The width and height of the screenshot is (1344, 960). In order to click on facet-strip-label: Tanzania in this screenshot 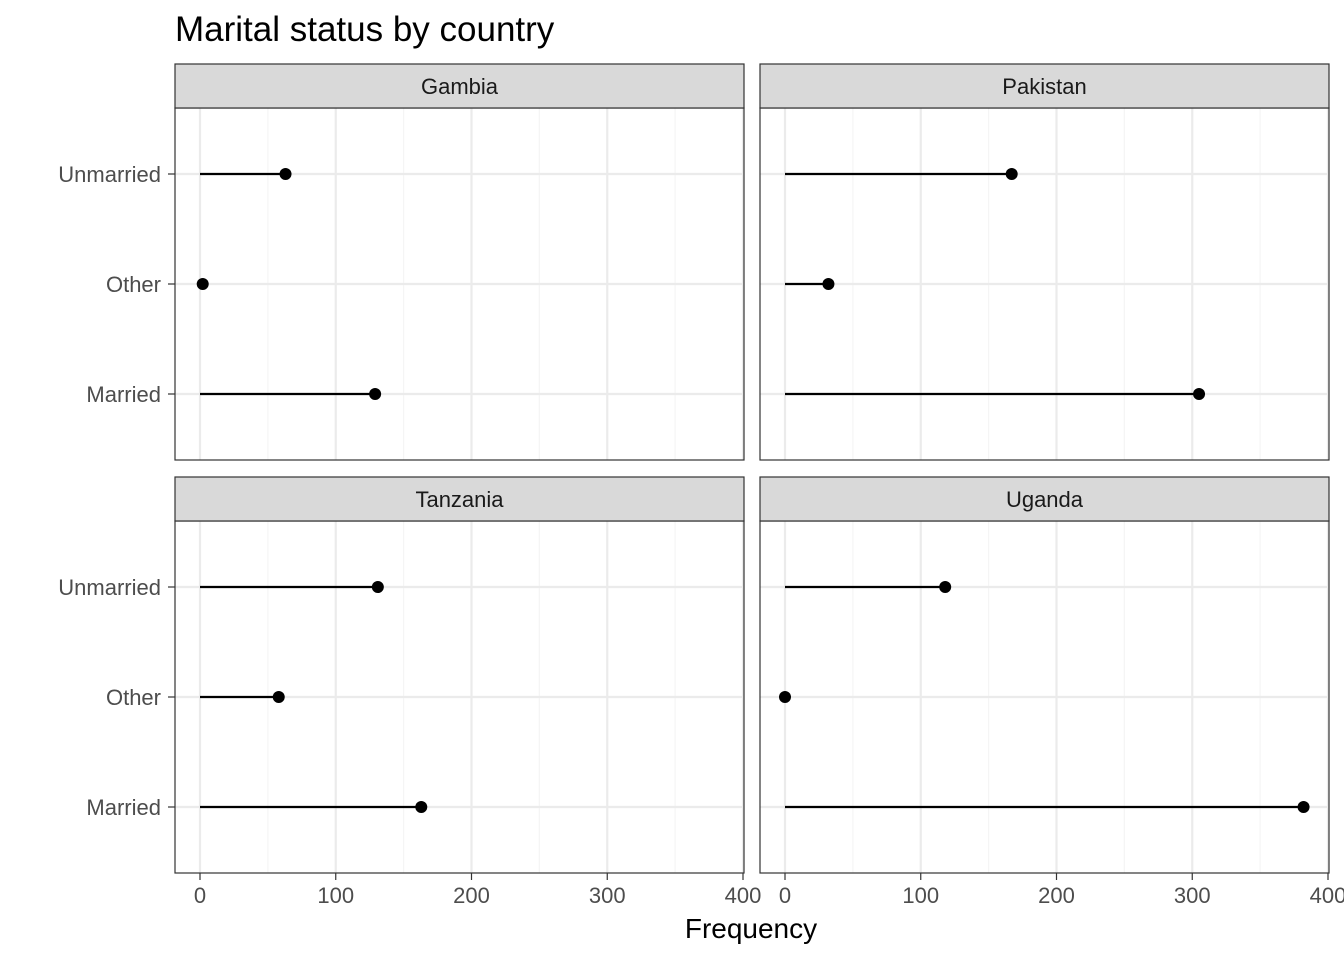, I will do `click(459, 499)`.